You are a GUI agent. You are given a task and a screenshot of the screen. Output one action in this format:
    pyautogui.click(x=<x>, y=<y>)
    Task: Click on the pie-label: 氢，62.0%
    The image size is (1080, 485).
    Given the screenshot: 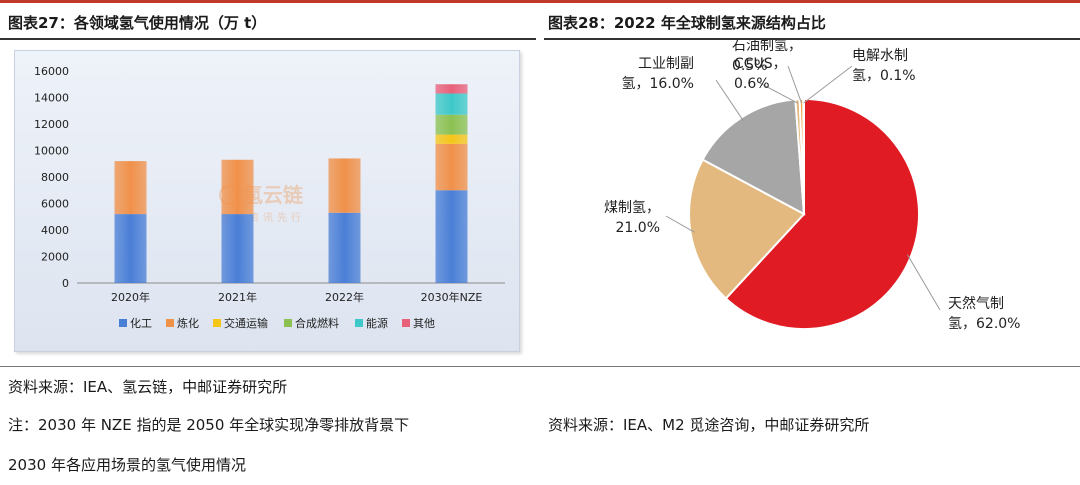 What is the action you would take?
    pyautogui.click(x=984, y=324)
    